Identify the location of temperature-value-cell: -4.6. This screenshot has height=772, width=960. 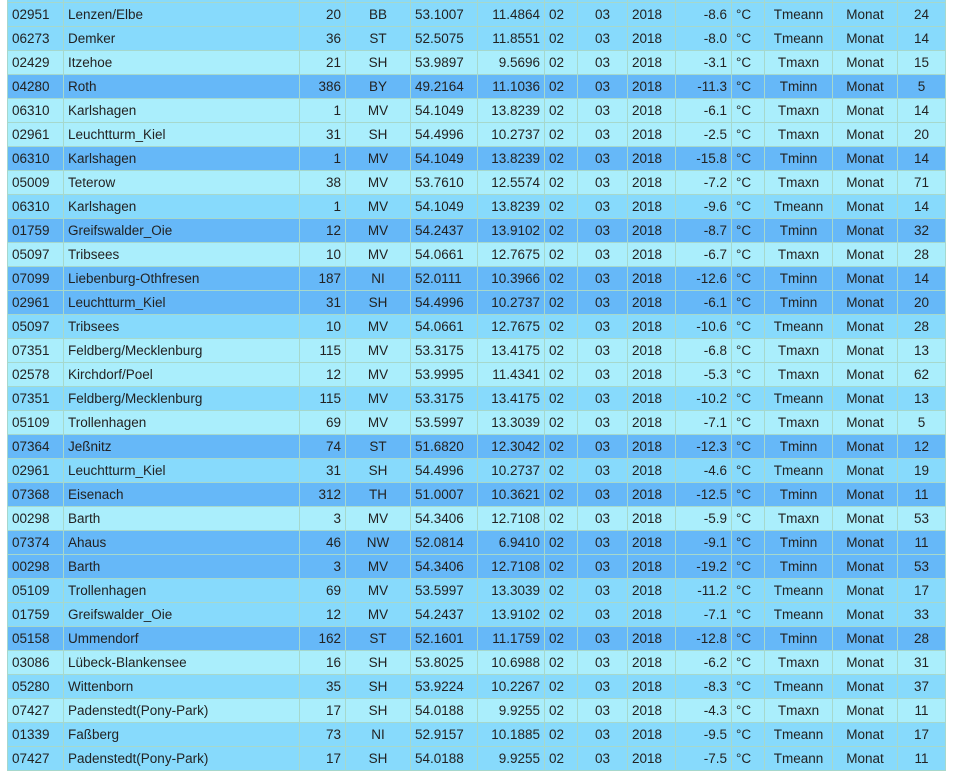
(703, 470).